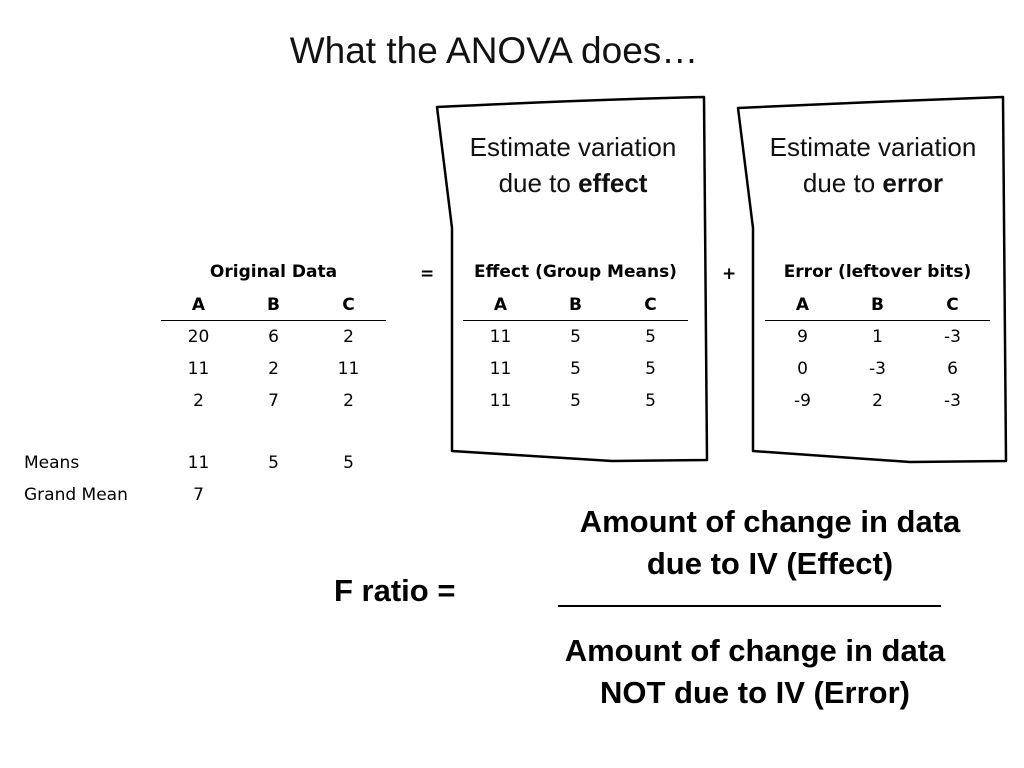  Describe the element at coordinates (770, 563) in the screenshot. I see `numerator-line2: due to IV (Effect)` at that location.